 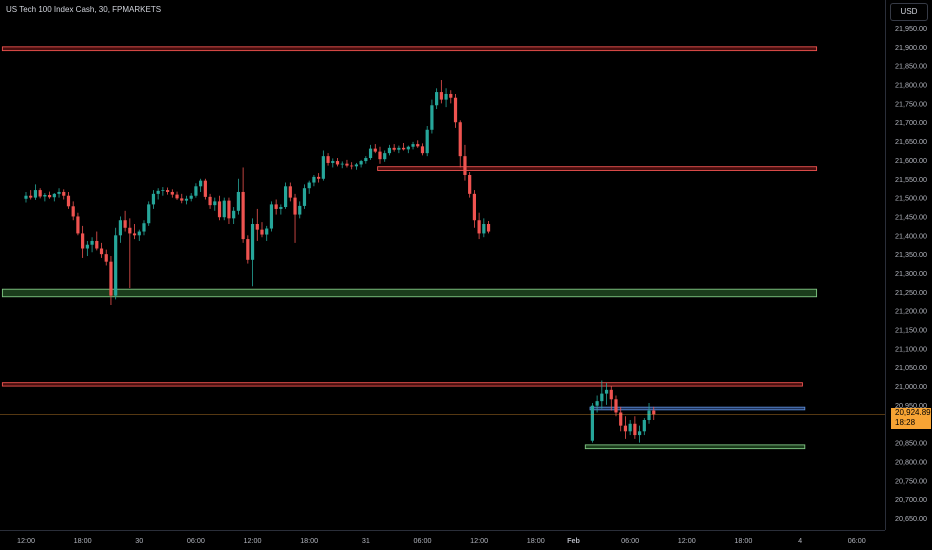 What do you see at coordinates (911, 405) in the screenshot?
I see `y-tick-label: 20,950.00` at bounding box center [911, 405].